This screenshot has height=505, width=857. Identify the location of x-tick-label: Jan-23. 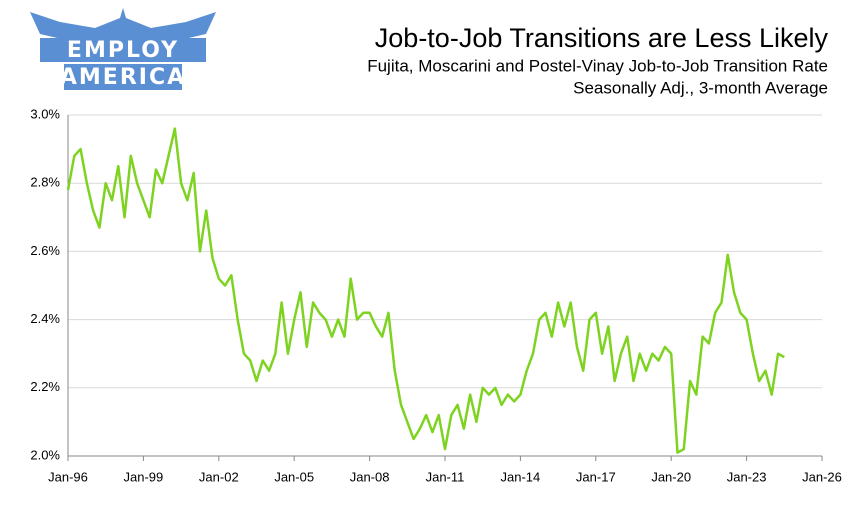
(747, 476).